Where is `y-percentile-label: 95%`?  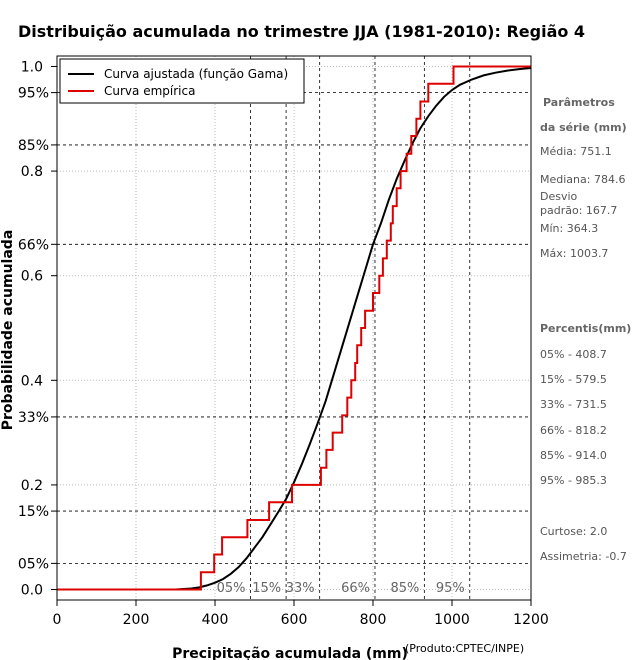
y-percentile-label: 95% is located at coordinates (33, 94).